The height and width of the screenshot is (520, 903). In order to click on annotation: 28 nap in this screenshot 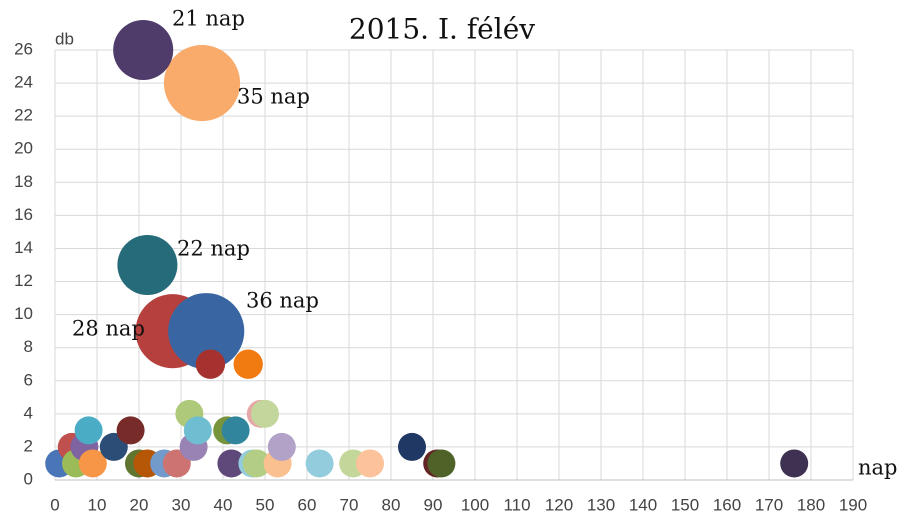, I will do `click(108, 329)`.